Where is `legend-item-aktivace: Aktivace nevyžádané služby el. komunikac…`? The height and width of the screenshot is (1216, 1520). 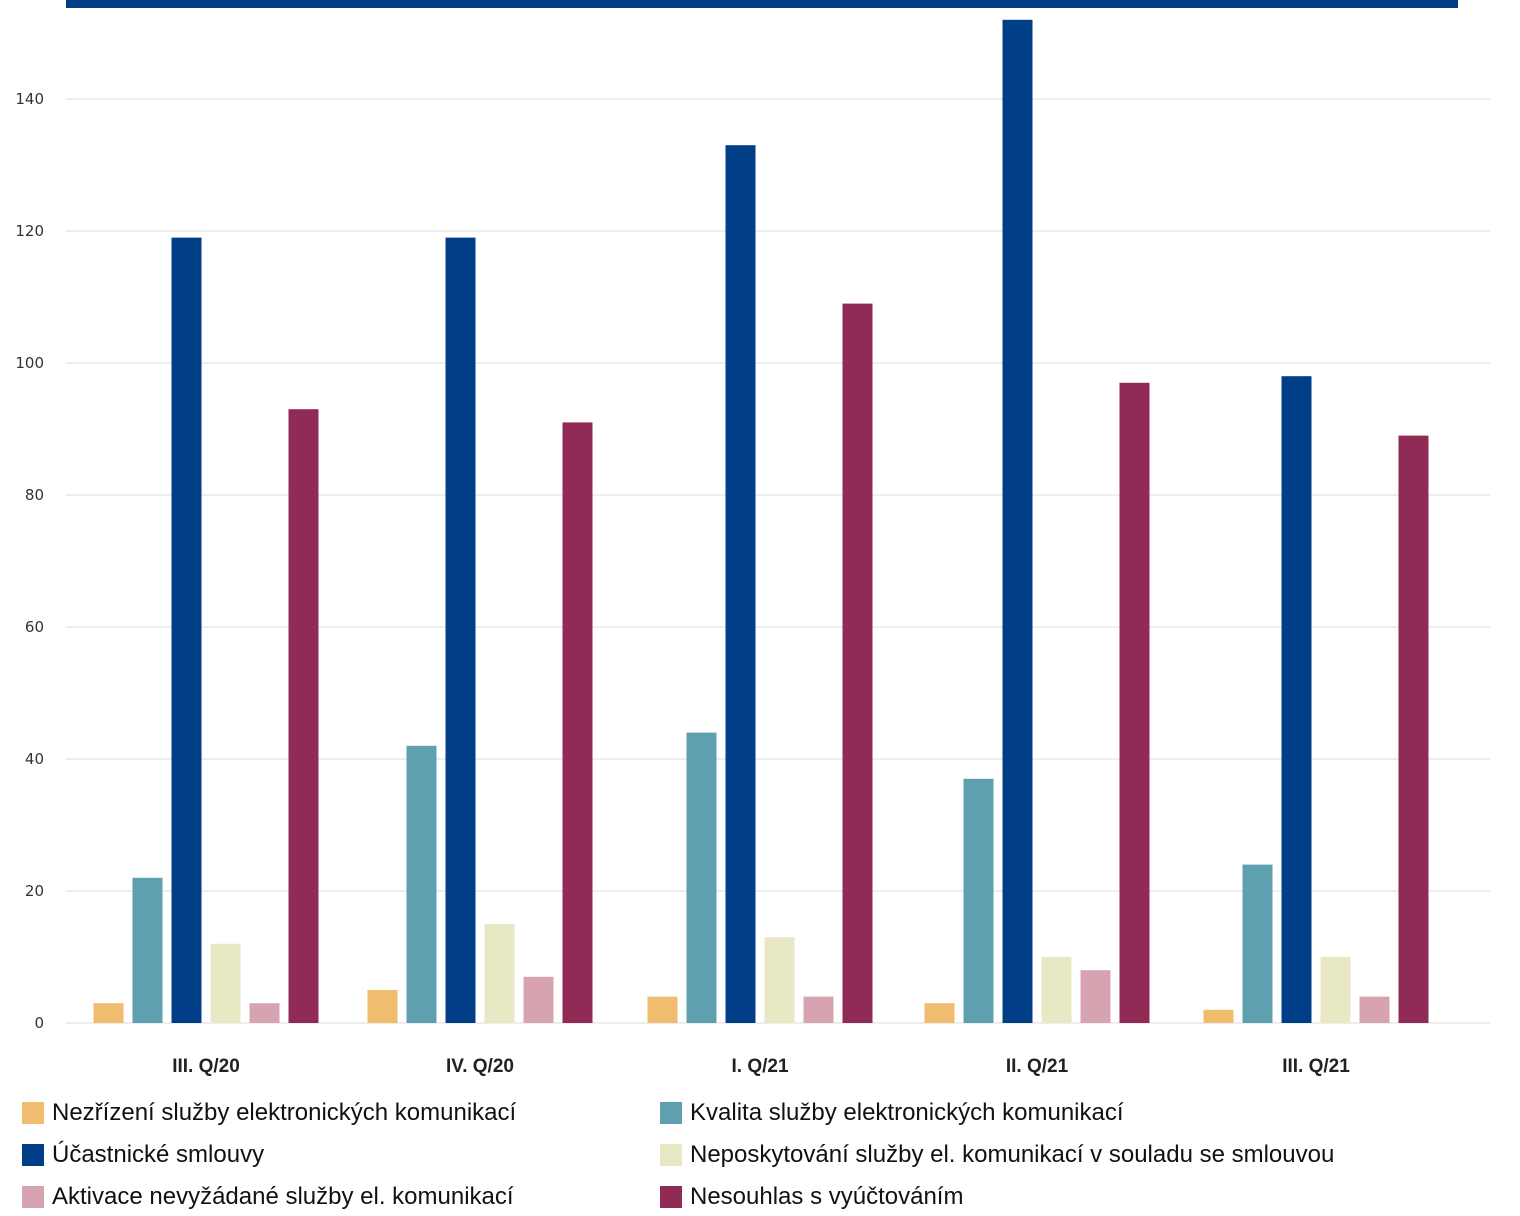 legend-item-aktivace: Aktivace nevyžádané služby el. komunikac… is located at coordinates (268, 1197).